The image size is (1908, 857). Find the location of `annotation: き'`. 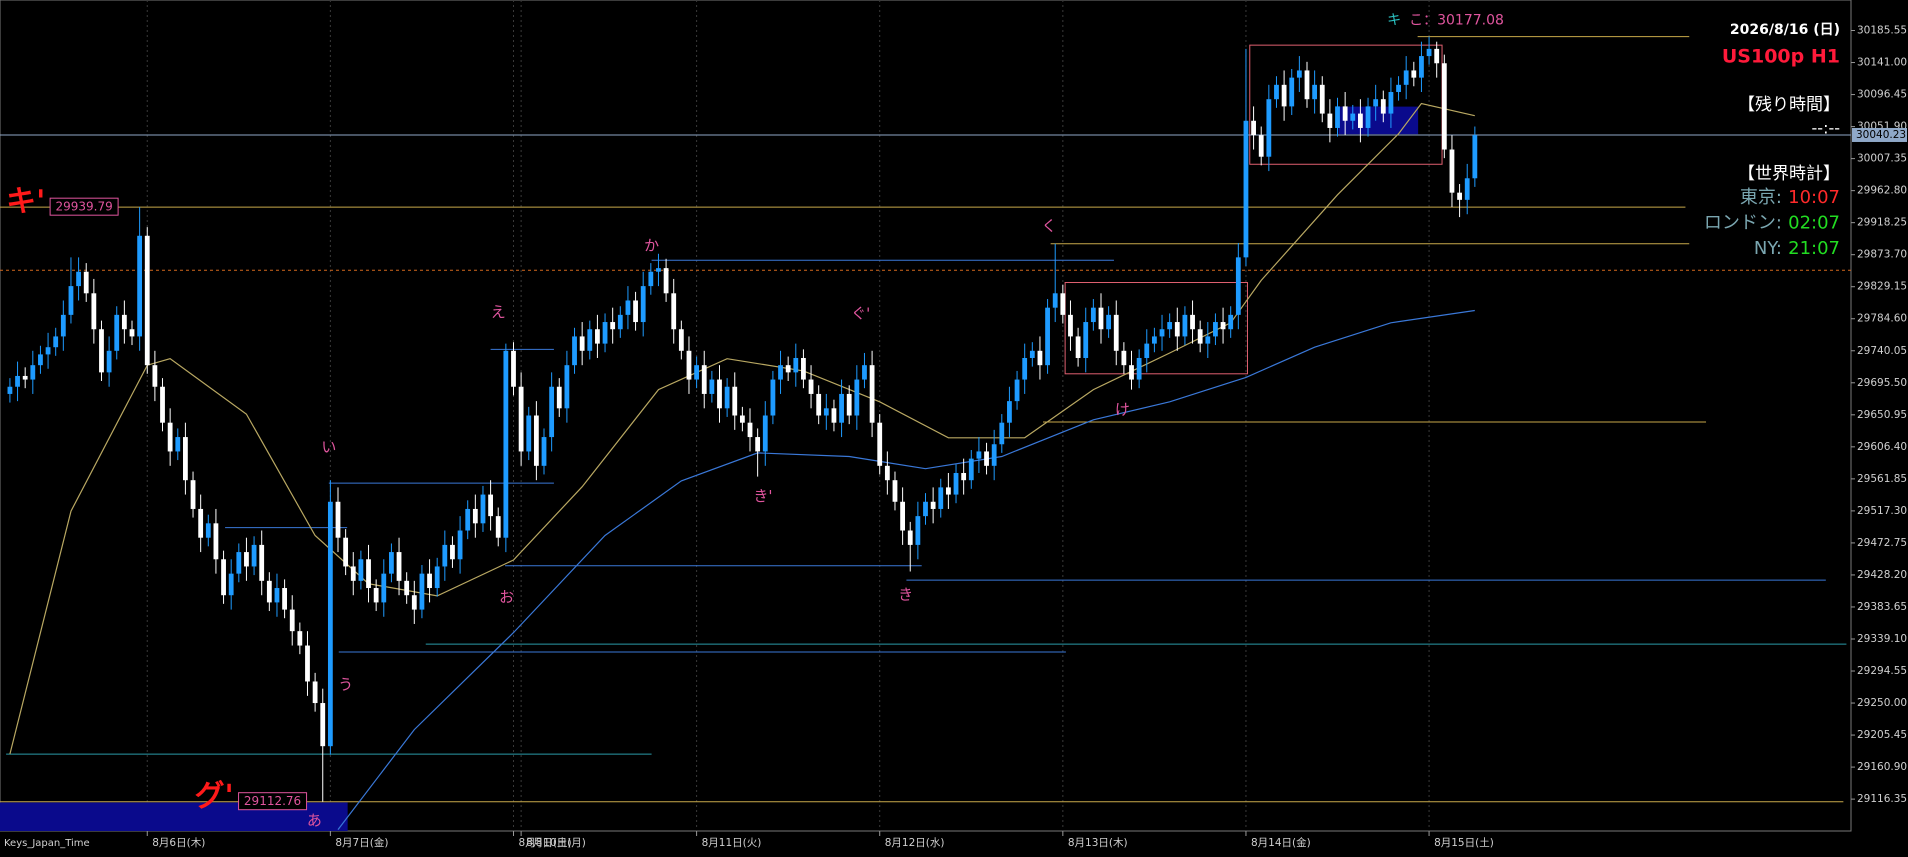

annotation: き' is located at coordinates (762, 496).